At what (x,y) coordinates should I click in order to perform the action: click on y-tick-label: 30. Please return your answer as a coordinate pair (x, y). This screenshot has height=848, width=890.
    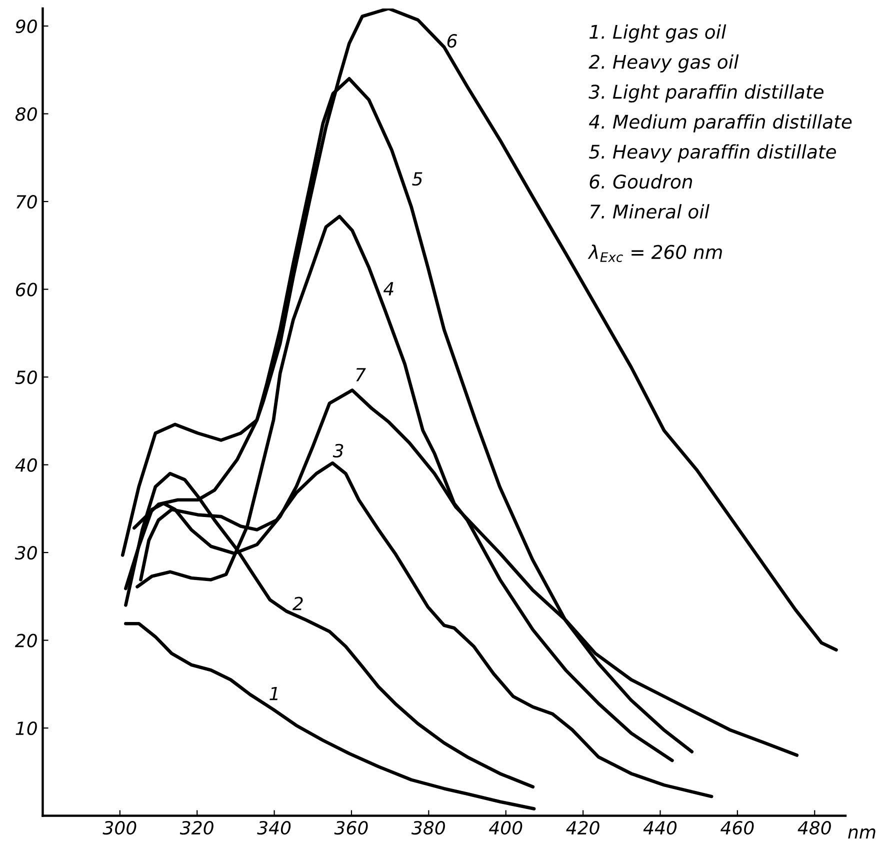
    Looking at the image, I should click on (25, 553).